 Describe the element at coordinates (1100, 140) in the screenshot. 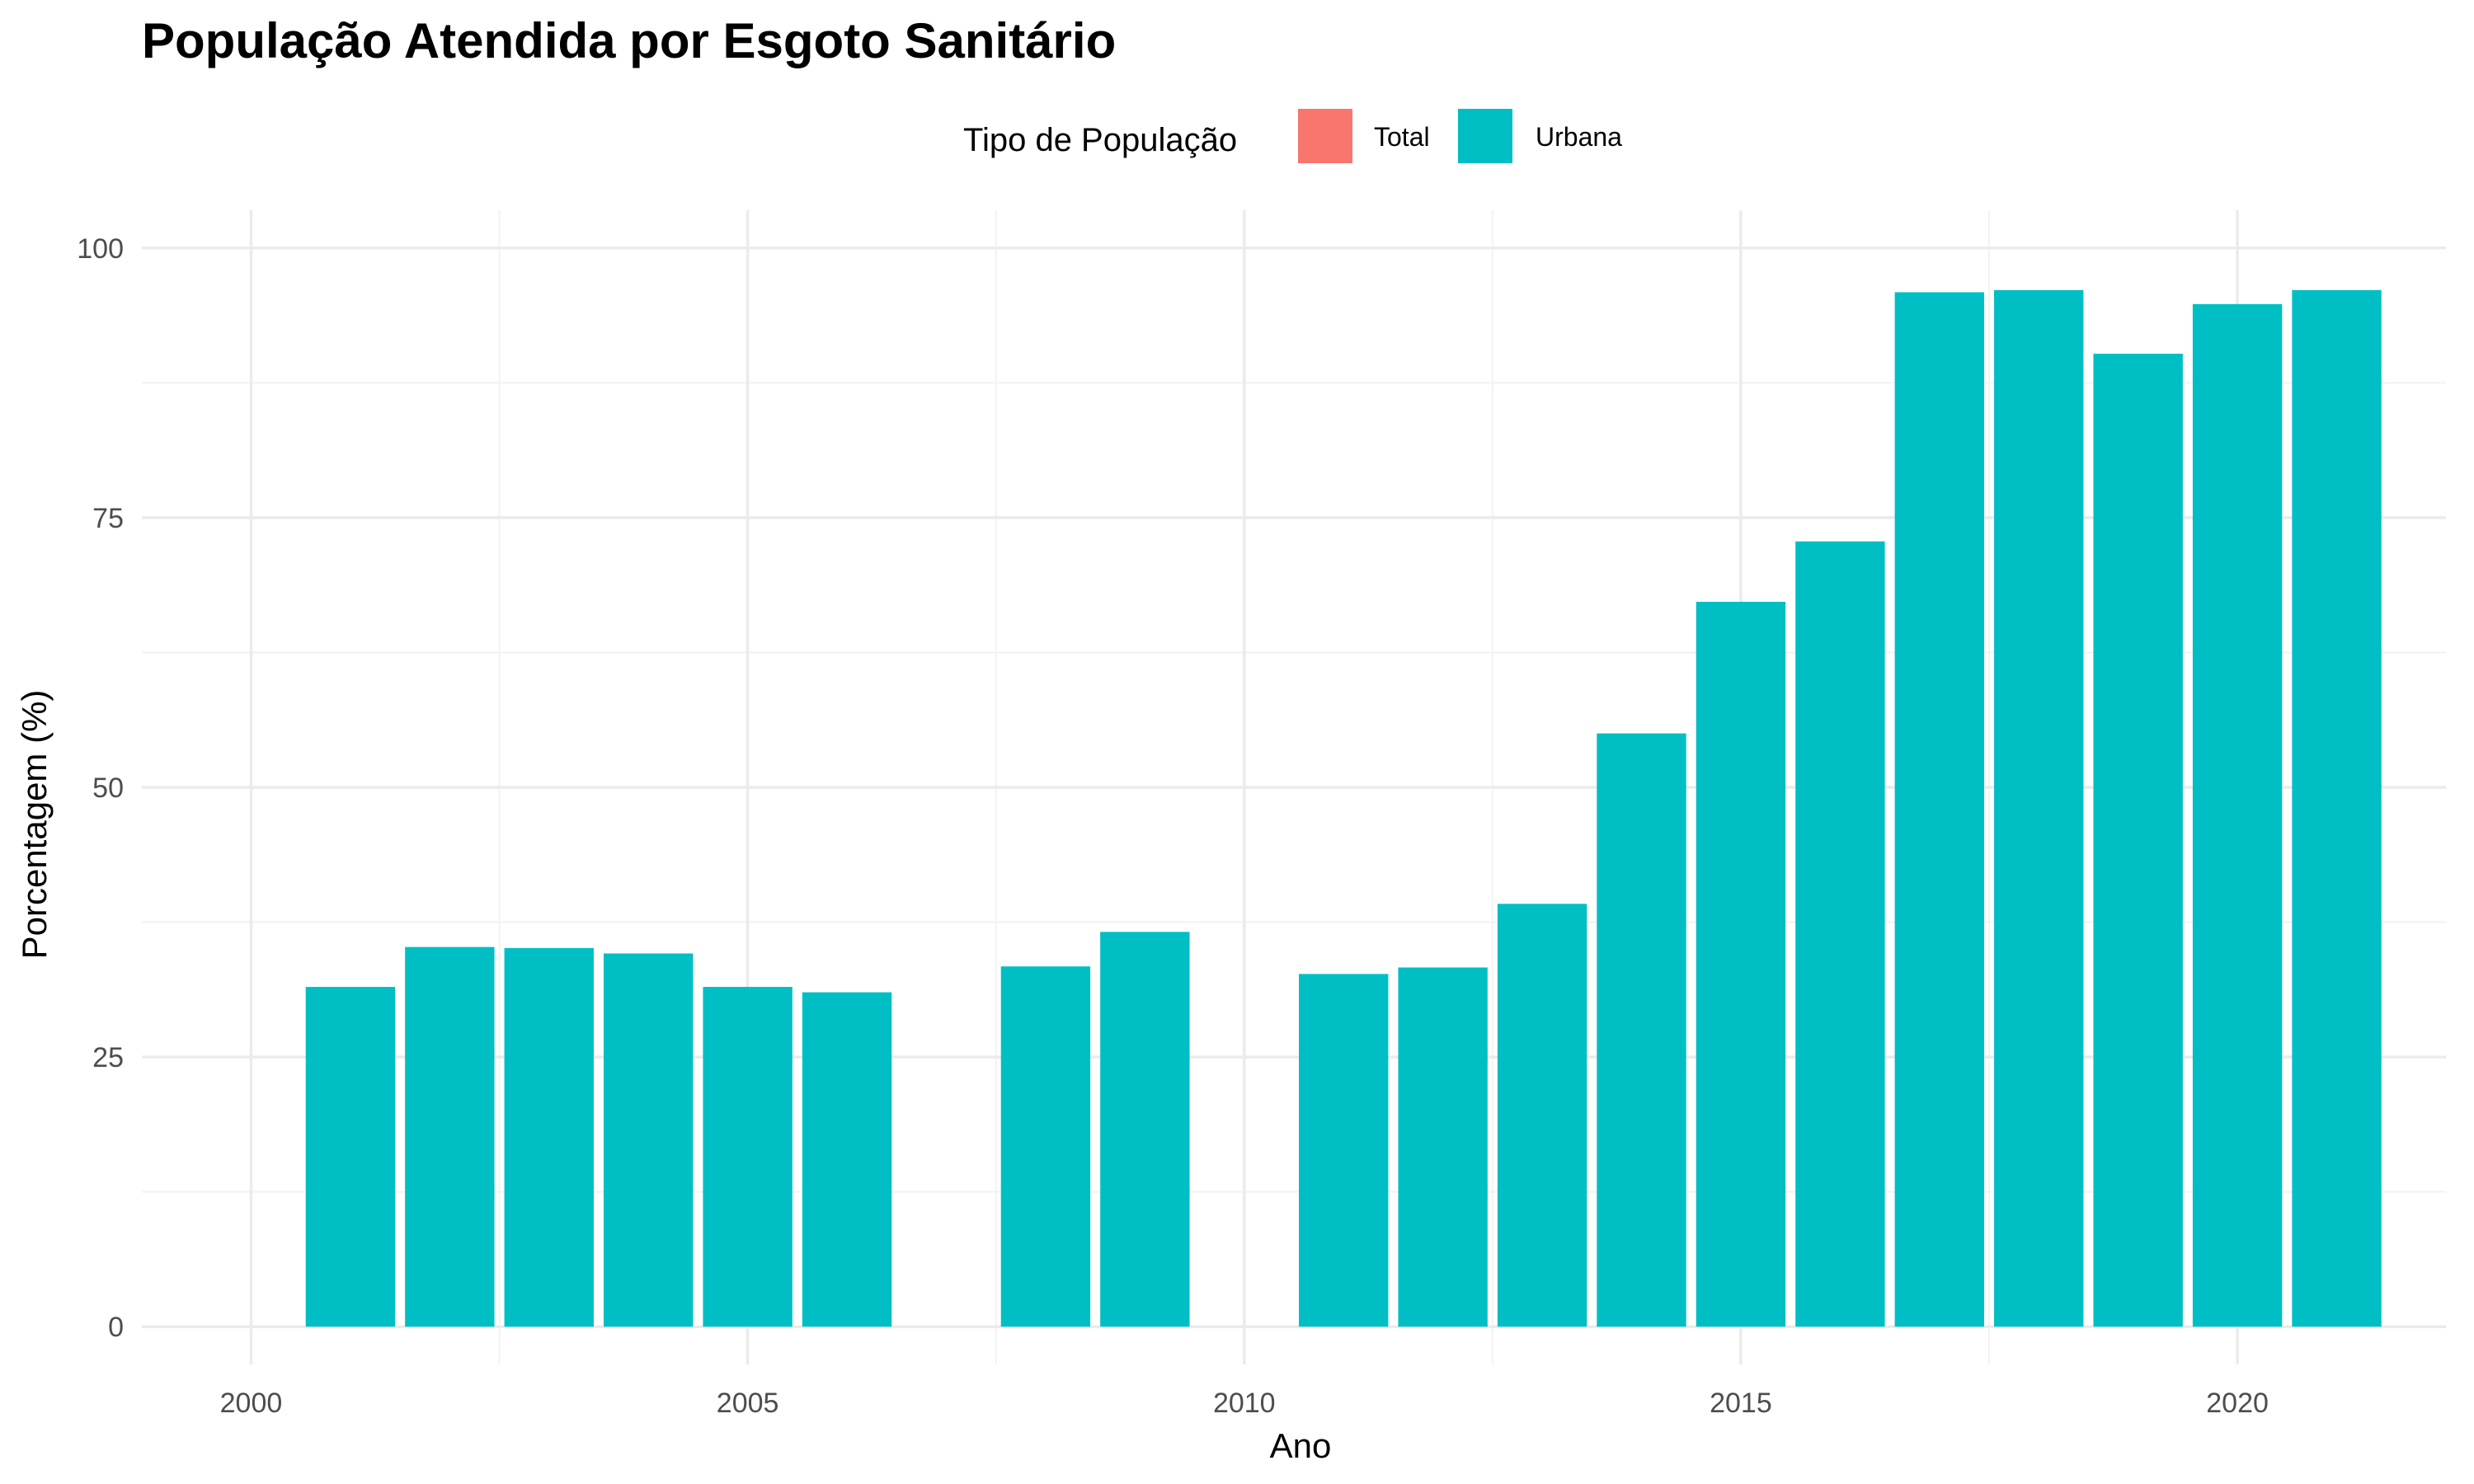

I see `legend-title: Tipo de População` at that location.